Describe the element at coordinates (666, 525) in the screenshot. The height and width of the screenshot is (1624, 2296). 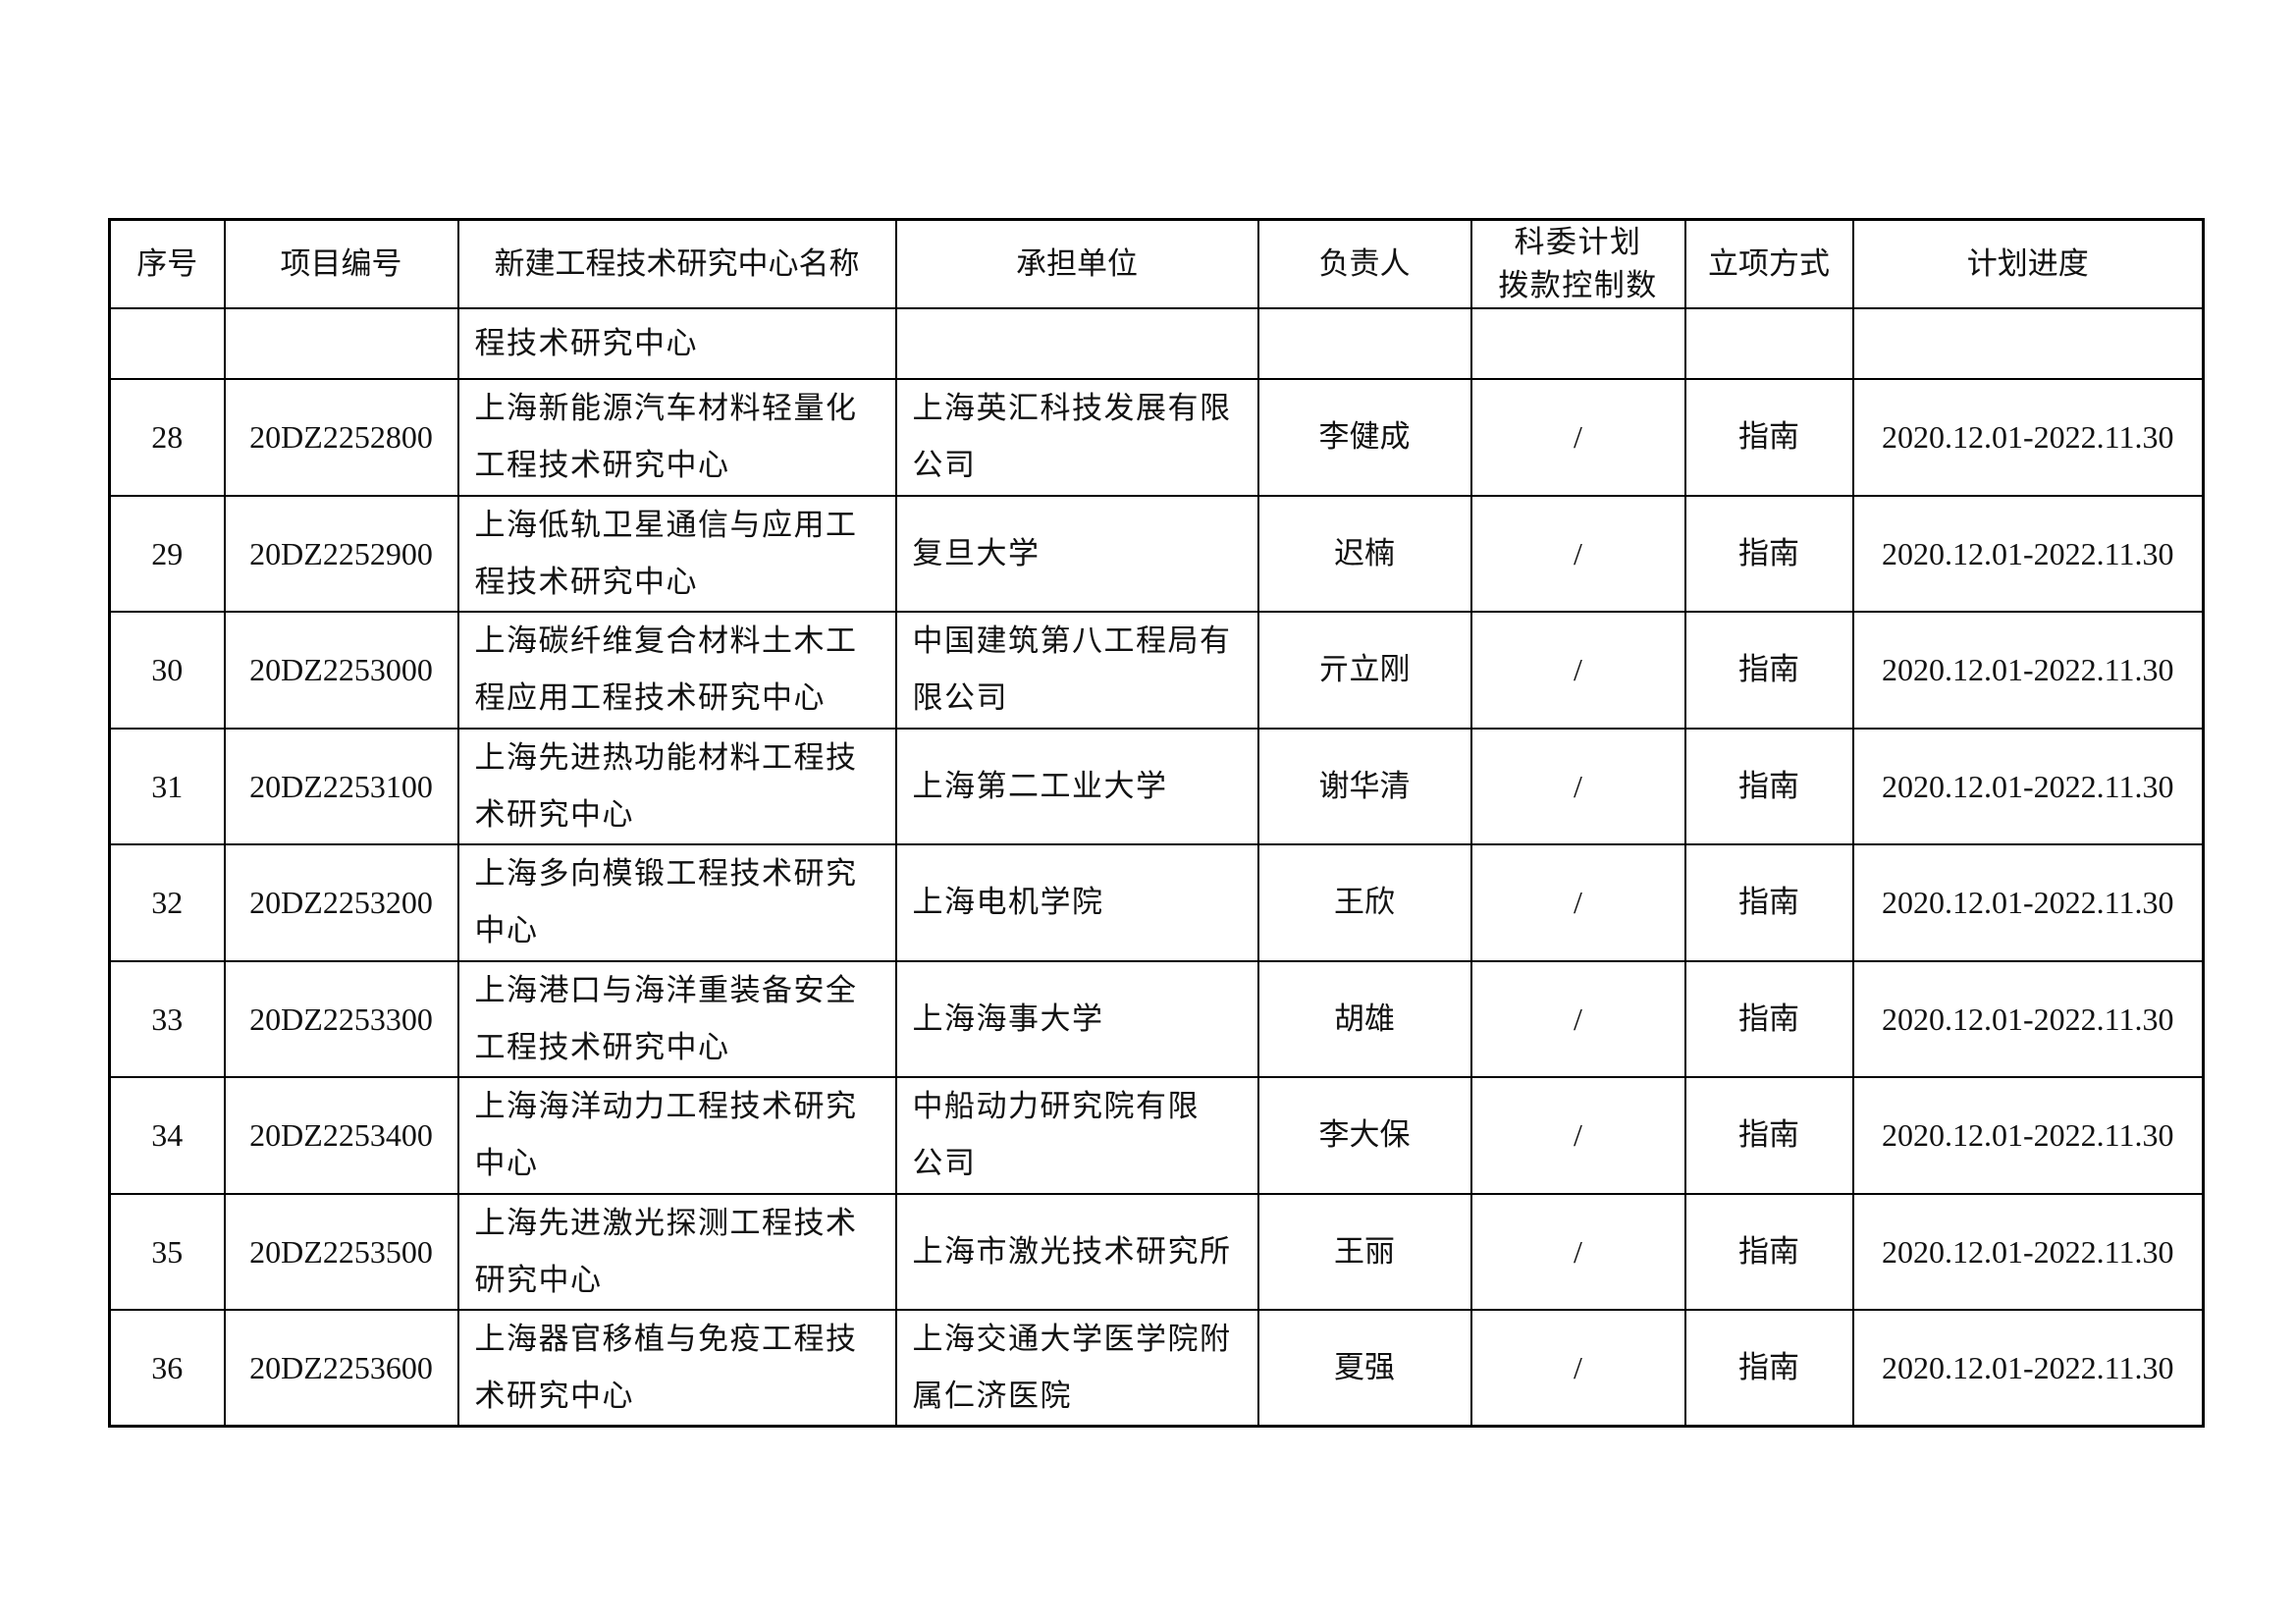
I see `name-line: 上海低轨卫星通信与应用工` at that location.